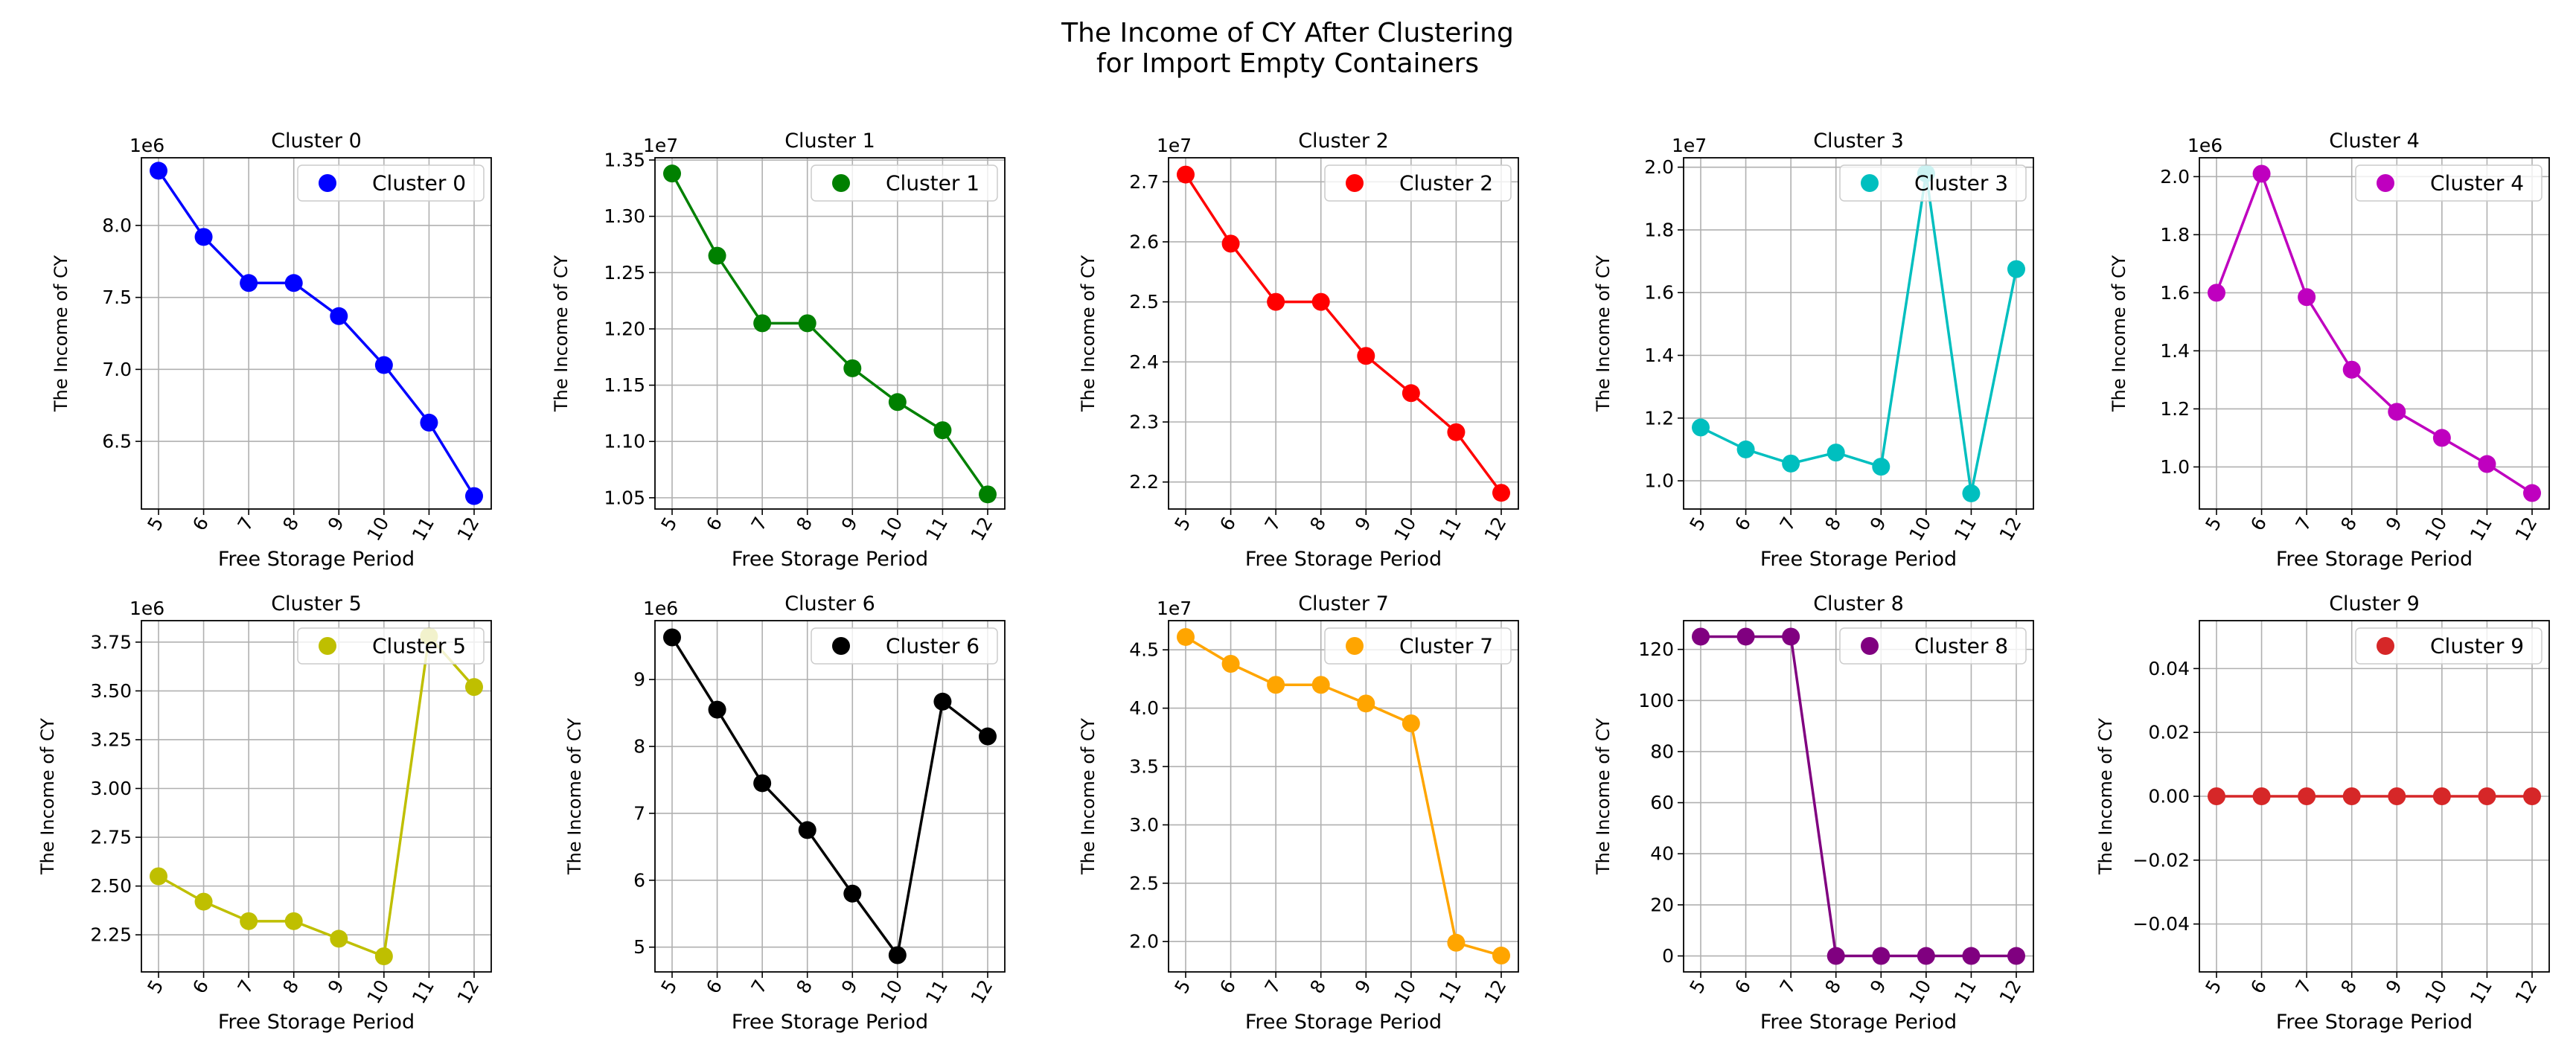  What do you see at coordinates (2374, 603) in the screenshot?
I see `subplot-title: Cluster 9` at bounding box center [2374, 603].